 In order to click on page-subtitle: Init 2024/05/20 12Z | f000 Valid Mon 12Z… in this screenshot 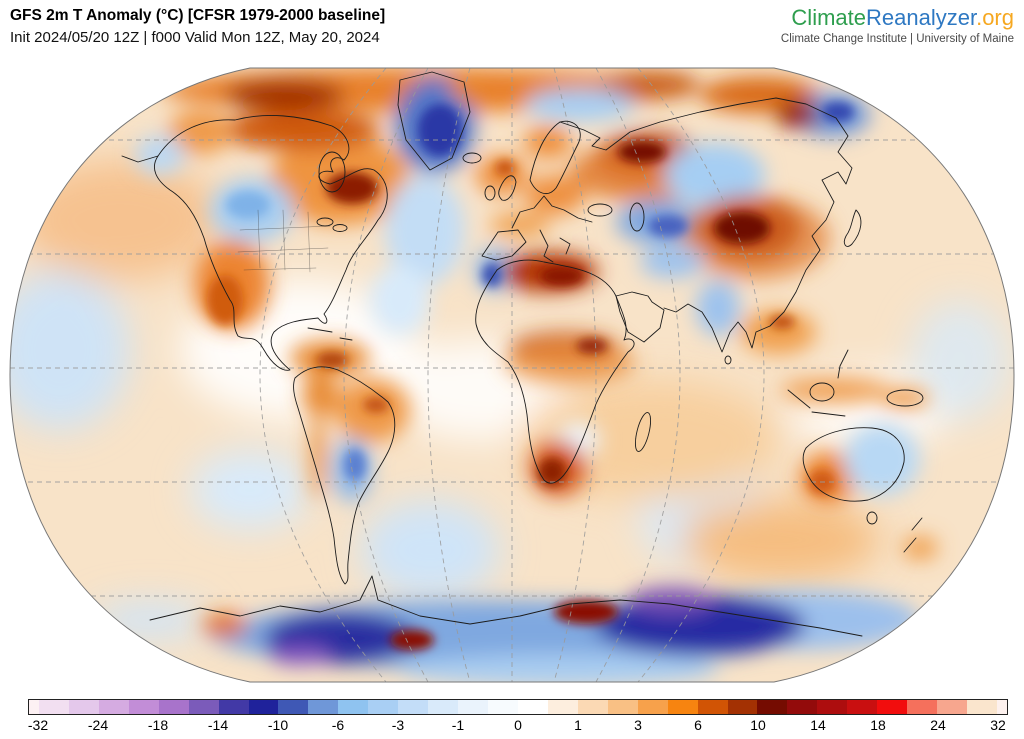, I will do `click(195, 37)`.